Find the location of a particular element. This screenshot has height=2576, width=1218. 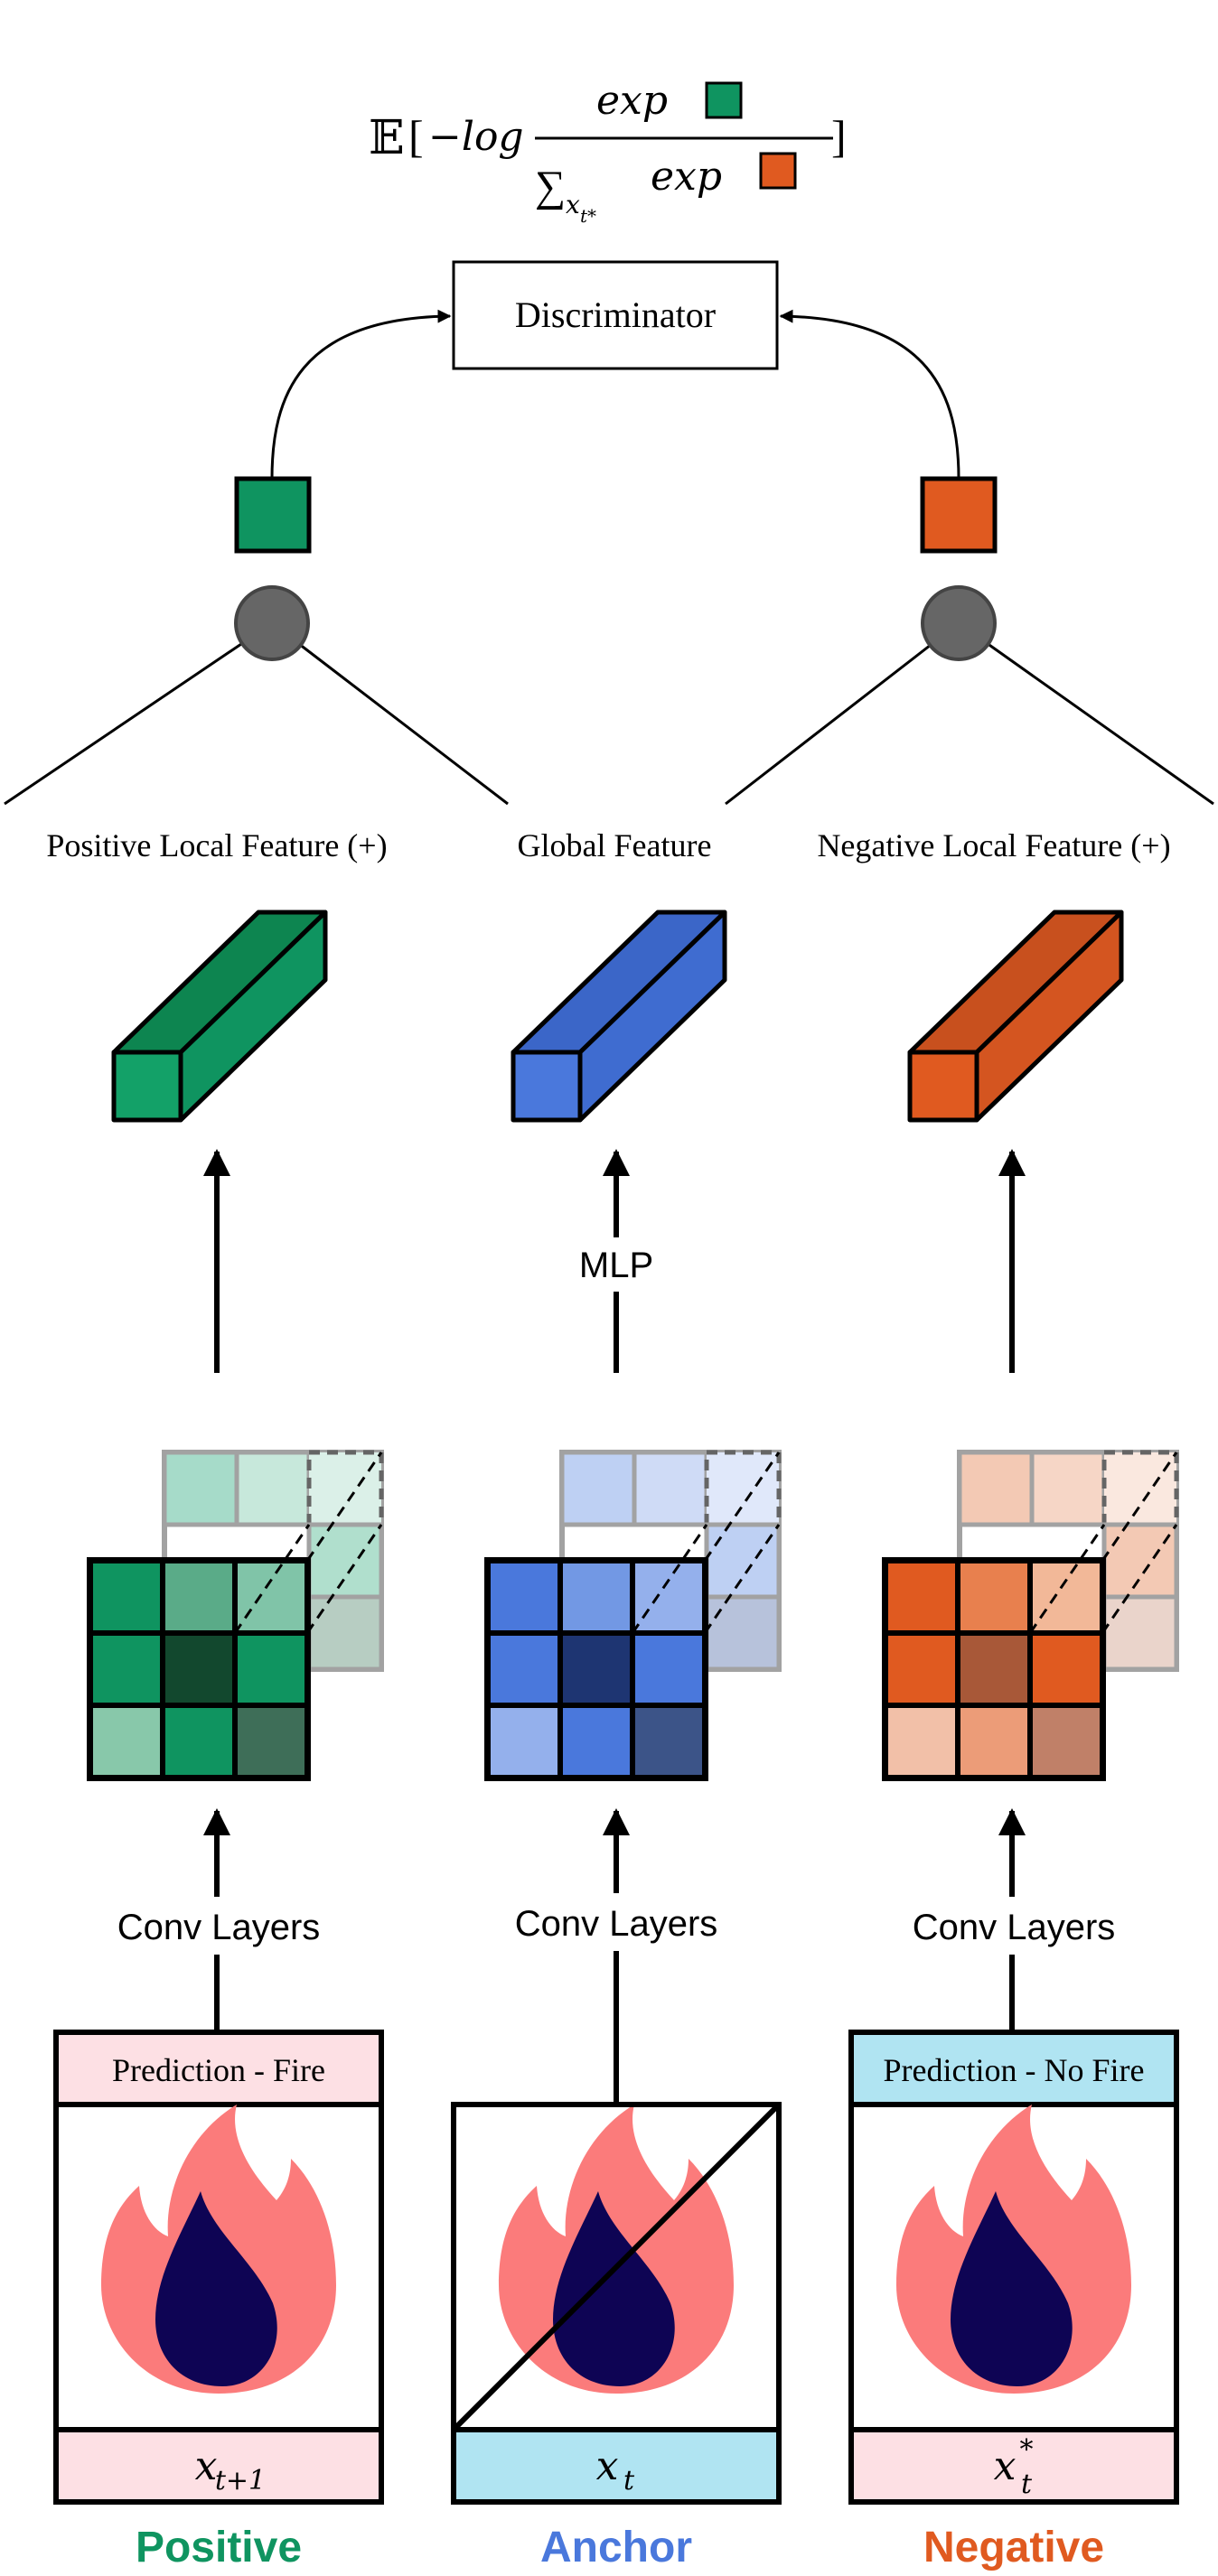

positive-to-discriminator-arrow is located at coordinates (361, 394).